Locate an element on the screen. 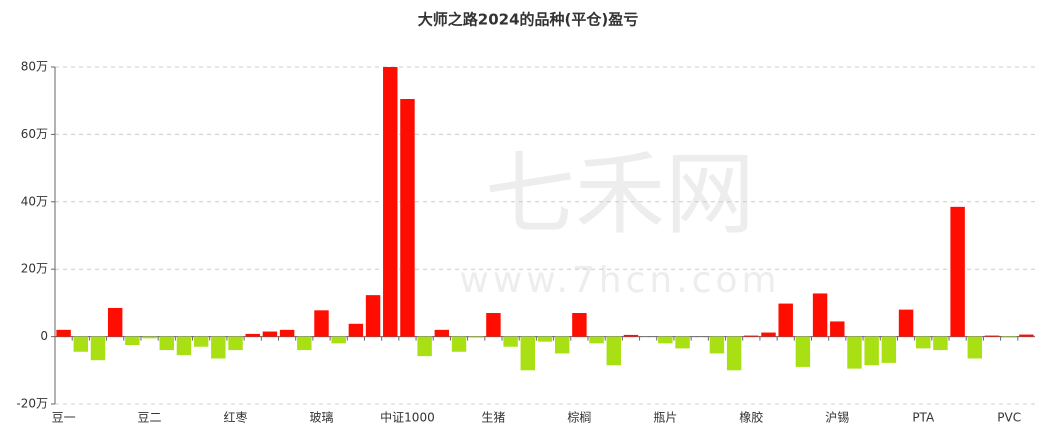 The image size is (1057, 442). x-tick-label: 红枣 is located at coordinates (236, 417).